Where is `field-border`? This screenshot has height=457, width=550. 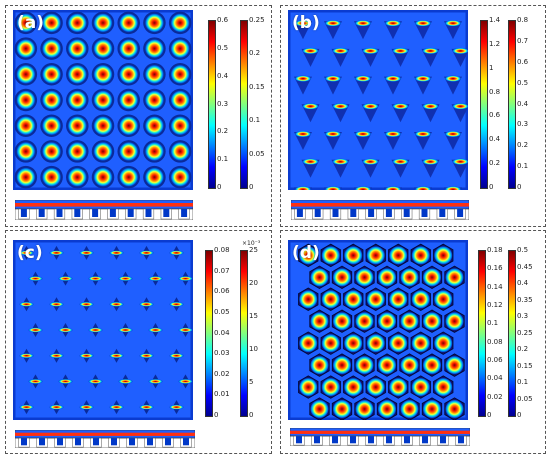 field-border is located at coordinates (378, 330).